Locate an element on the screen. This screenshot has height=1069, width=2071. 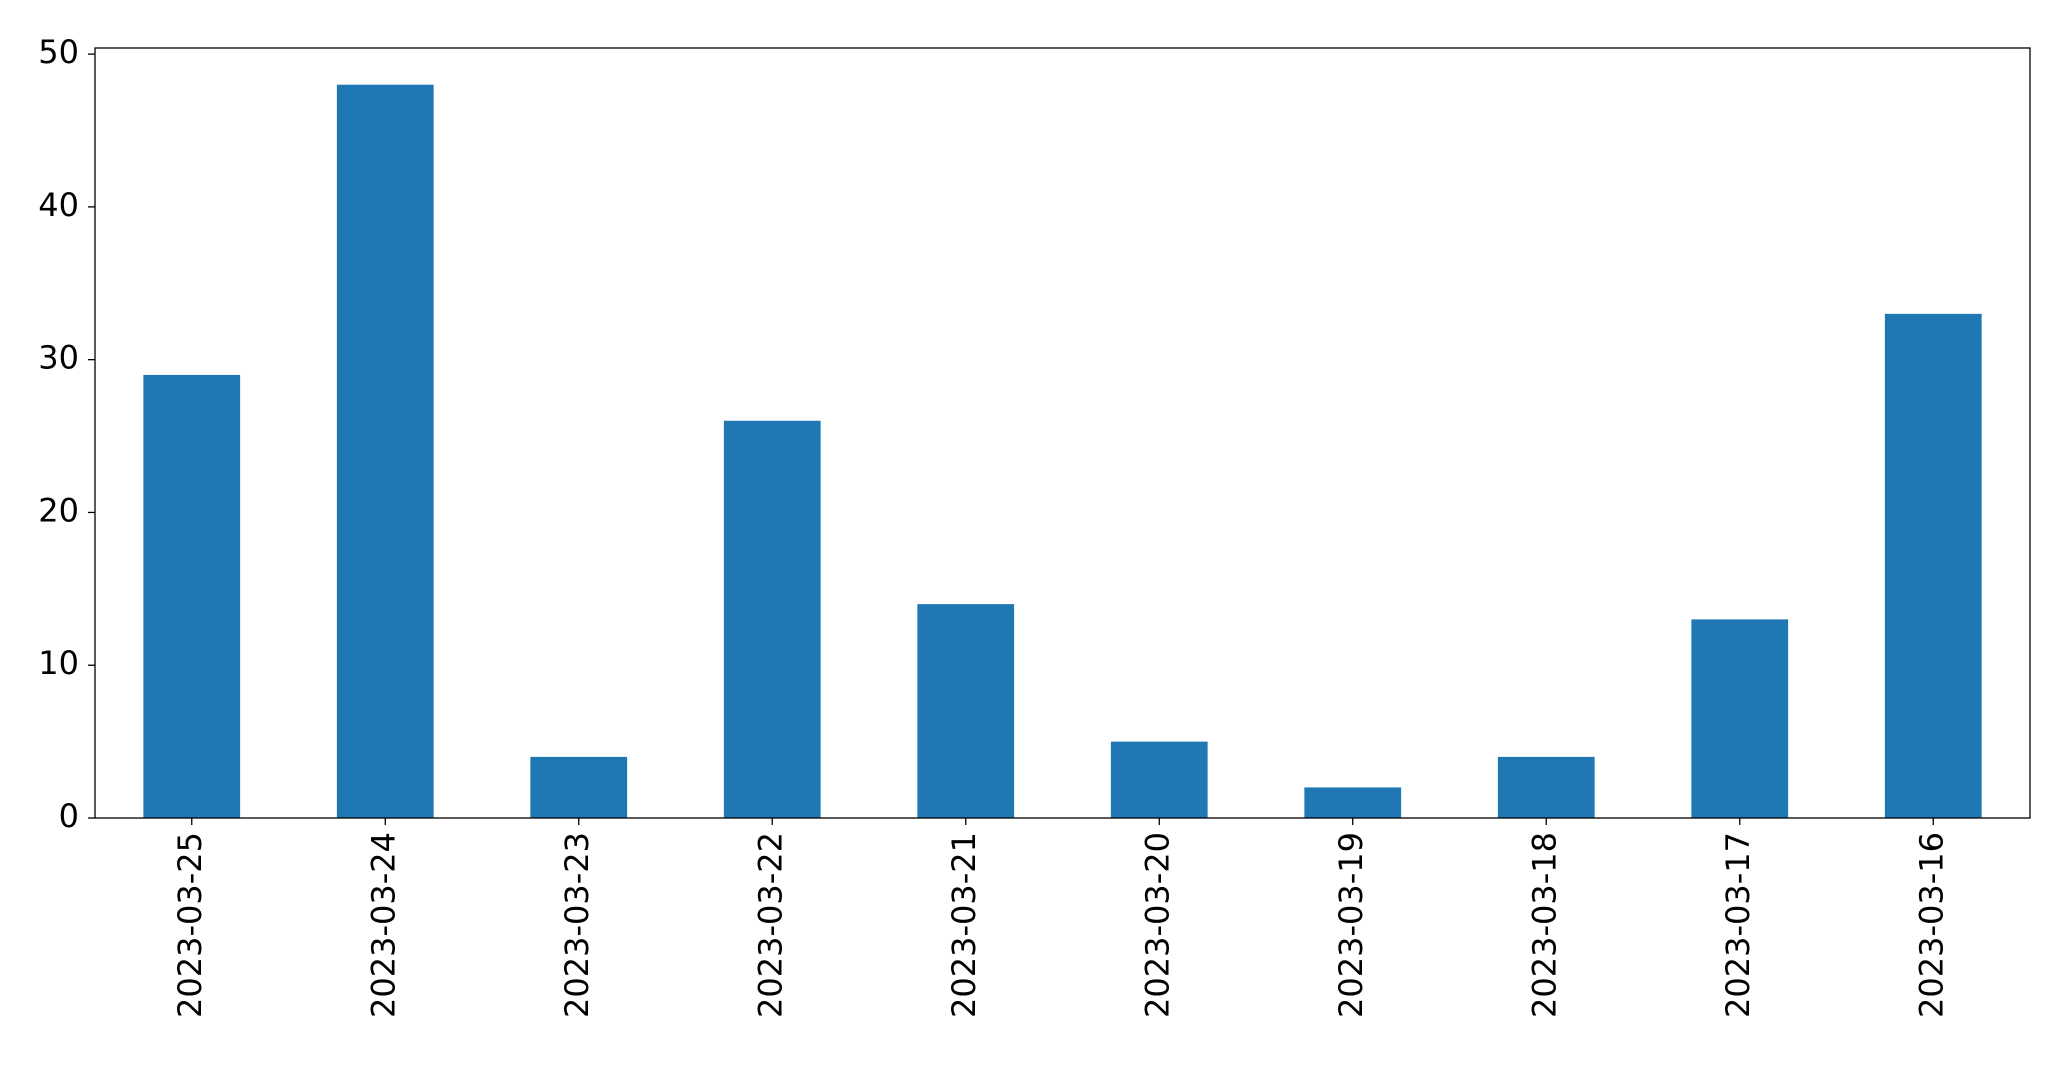
x-tick-label: 2023-03-17 is located at coordinates (1738, 925).